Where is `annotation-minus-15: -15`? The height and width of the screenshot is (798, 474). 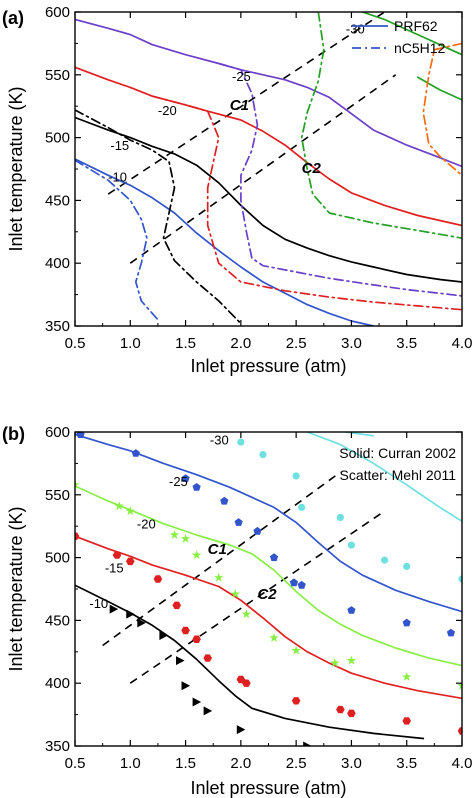 annotation-minus-15: -15 is located at coordinates (119, 145).